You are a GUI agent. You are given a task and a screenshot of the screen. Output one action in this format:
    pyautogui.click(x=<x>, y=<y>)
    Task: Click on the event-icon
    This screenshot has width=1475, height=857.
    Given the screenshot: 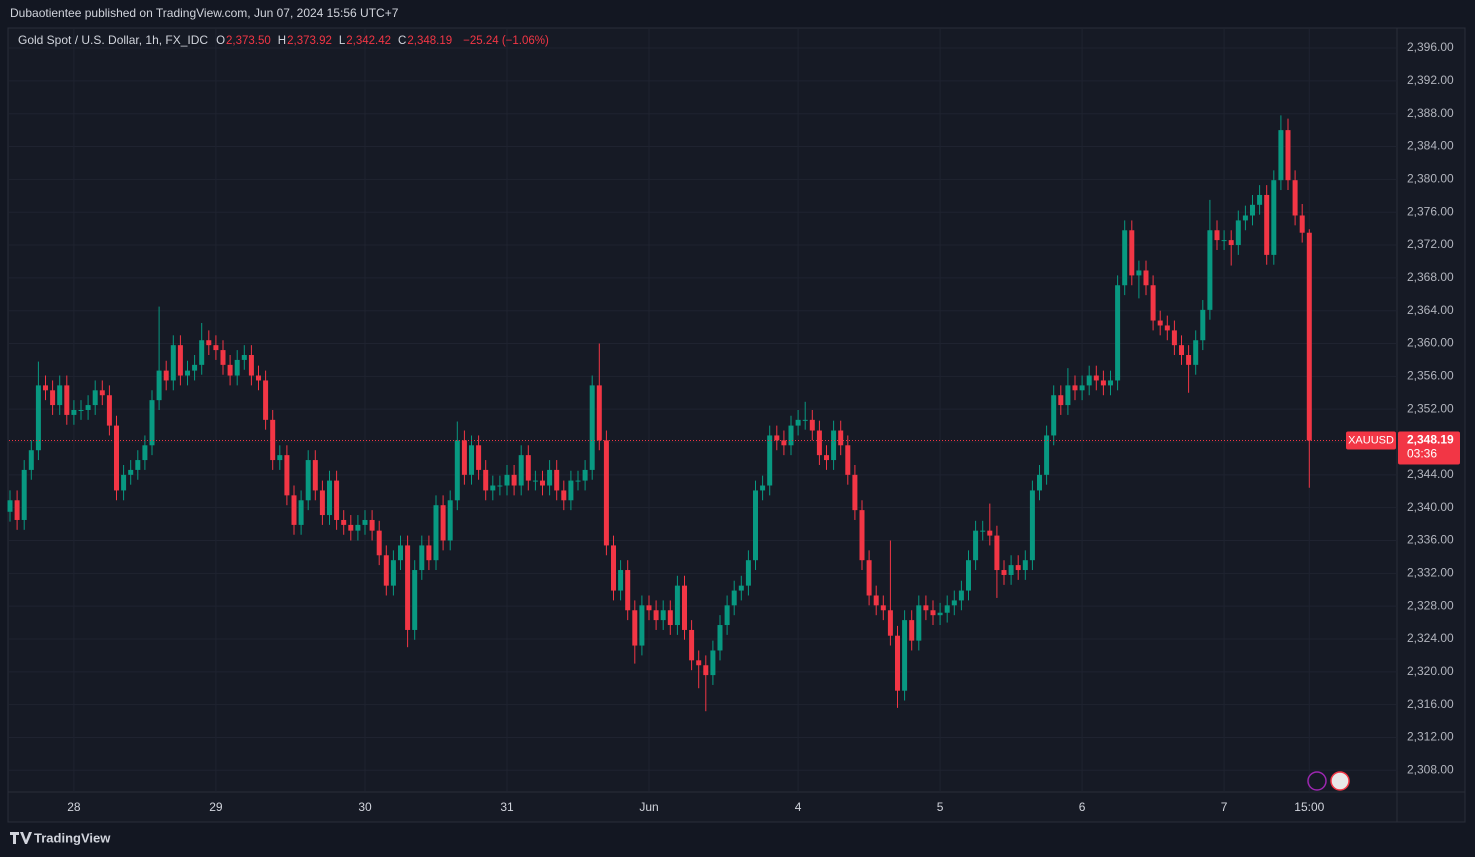 What is the action you would take?
    pyautogui.click(x=1317, y=781)
    